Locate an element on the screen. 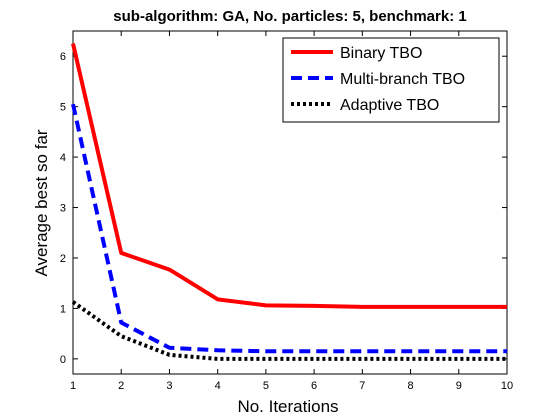 The image size is (560, 420). legend-label: Adaptive TBO is located at coordinates (389, 105).